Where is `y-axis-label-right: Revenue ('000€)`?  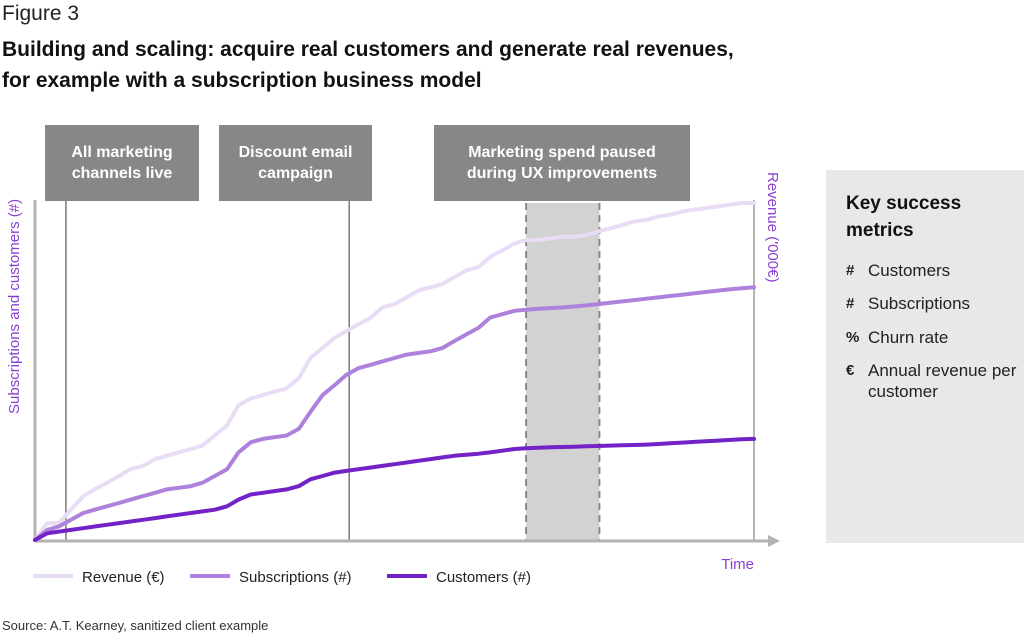 y-axis-label-right: Revenue ('000€) is located at coordinates (772, 227).